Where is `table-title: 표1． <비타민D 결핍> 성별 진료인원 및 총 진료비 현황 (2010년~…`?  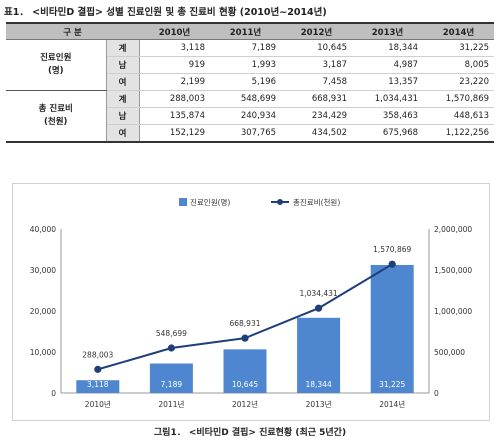
table-title: 표1． <비타민D 결핍> 성별 진료인원 및 총 진료비 현황 (2010년~… is located at coordinates (165, 12).